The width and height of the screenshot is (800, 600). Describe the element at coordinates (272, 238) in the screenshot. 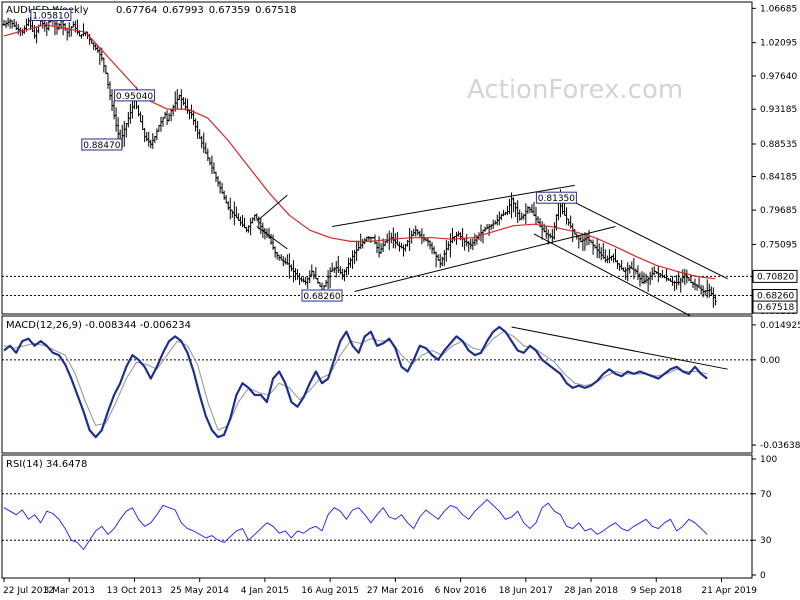

I see `trendline-triangle-bottom` at that location.